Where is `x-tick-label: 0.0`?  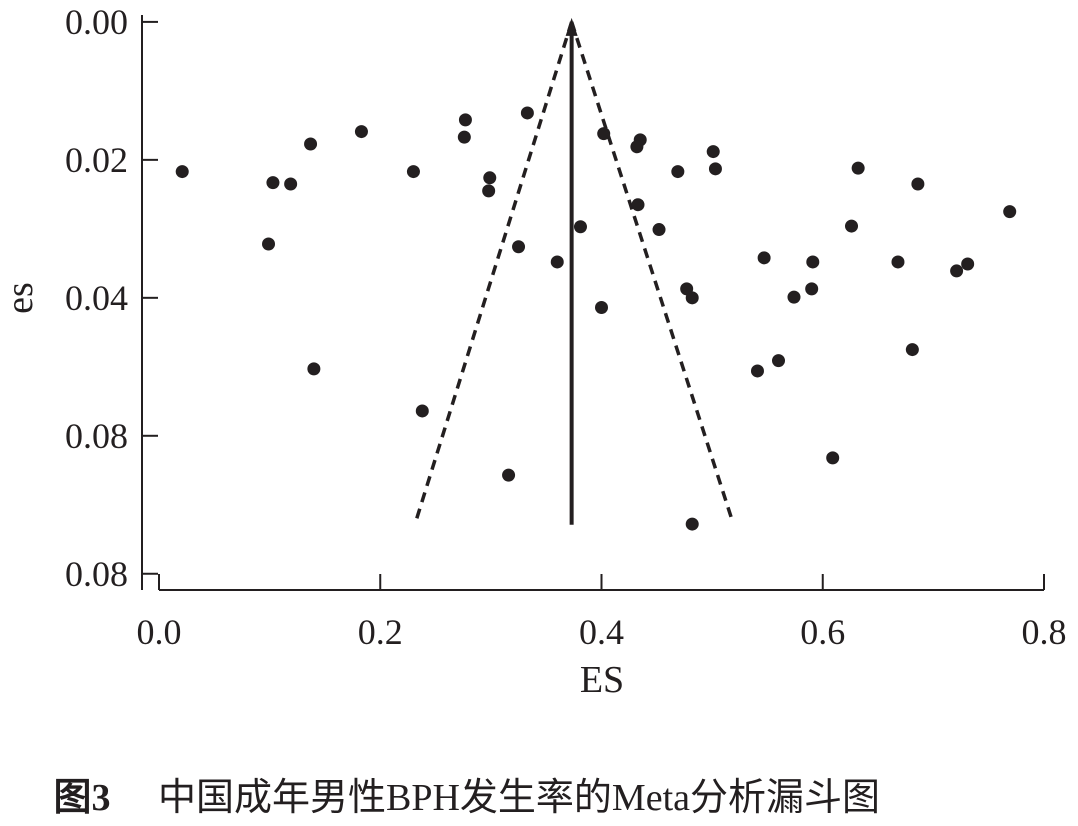
x-tick-label: 0.0 is located at coordinates (159, 632).